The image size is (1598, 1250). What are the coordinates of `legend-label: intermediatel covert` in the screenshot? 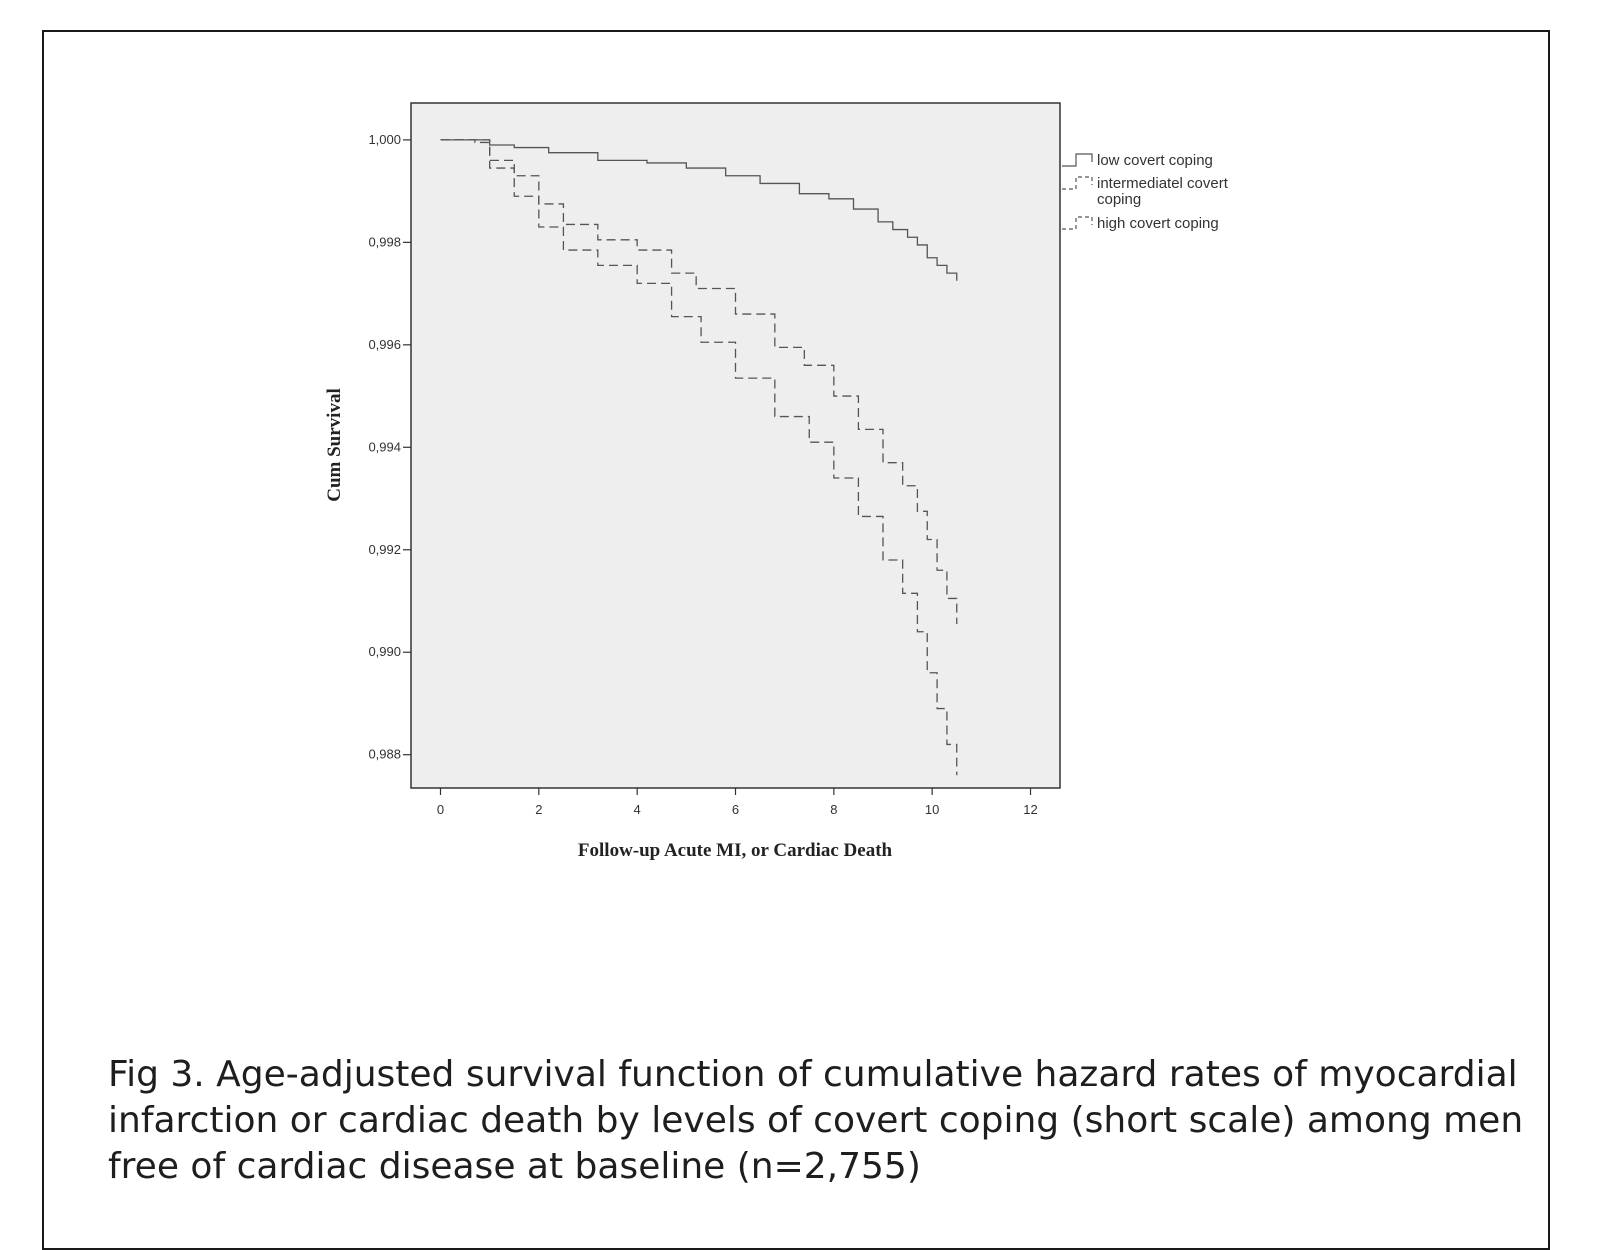 It's located at (1163, 183).